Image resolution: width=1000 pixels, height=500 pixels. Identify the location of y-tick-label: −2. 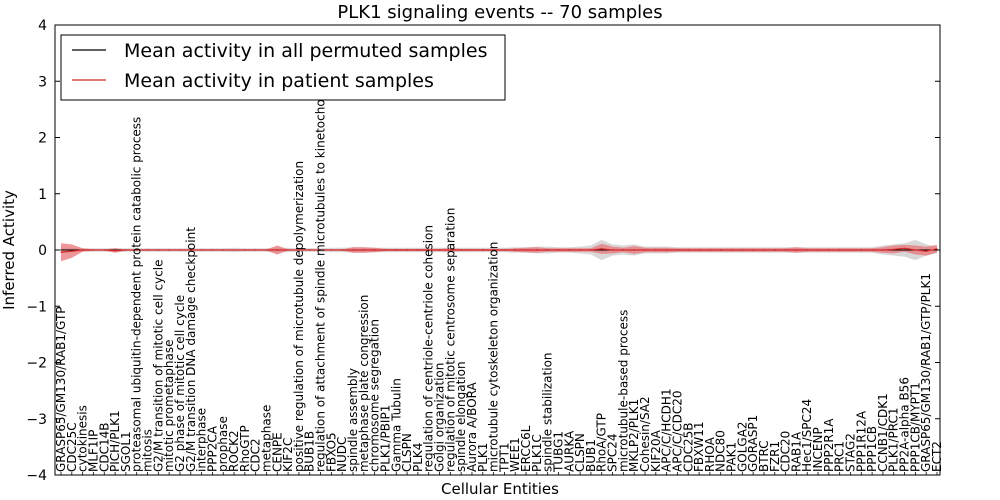
(36, 364).